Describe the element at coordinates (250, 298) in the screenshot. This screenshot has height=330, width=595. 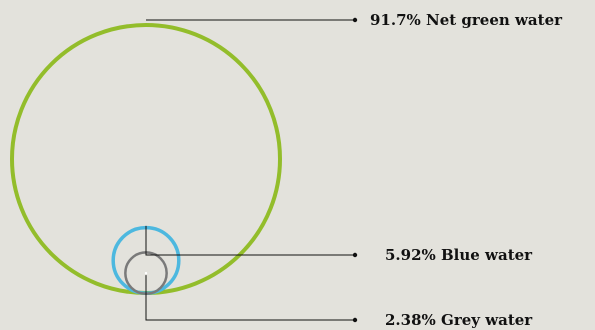
I see `leader-line-grey-water` at that location.